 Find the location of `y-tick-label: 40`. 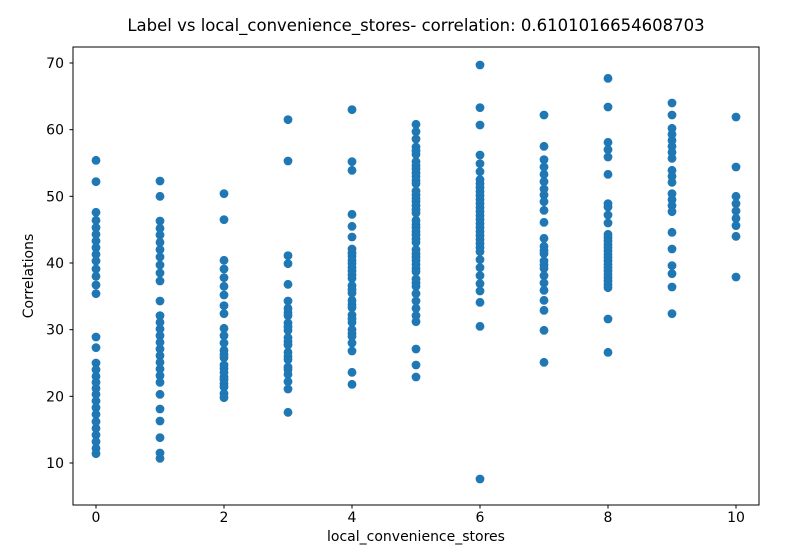

y-tick-label: 40 is located at coordinates (55, 264).